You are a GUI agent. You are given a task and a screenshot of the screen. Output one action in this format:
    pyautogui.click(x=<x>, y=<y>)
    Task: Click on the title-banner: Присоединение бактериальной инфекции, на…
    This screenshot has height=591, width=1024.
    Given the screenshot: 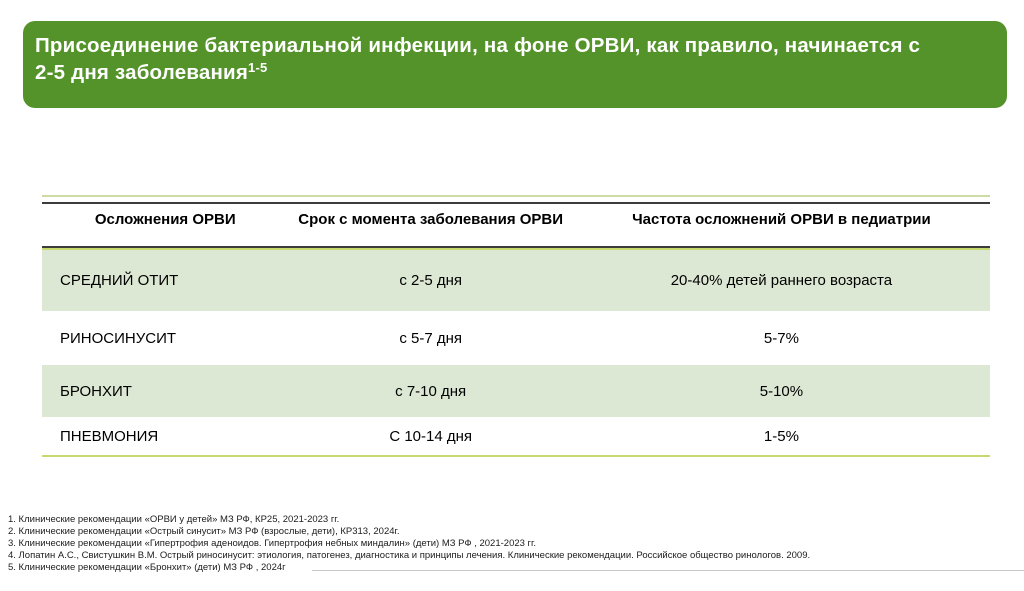 What is the action you would take?
    pyautogui.click(x=515, y=64)
    